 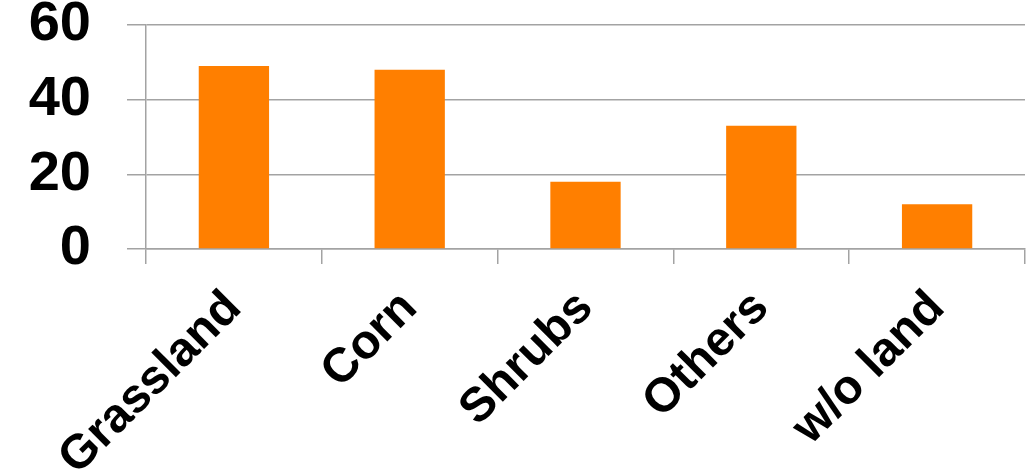 What do you see at coordinates (59, 96) in the screenshot?
I see `y-tick-label: 40` at bounding box center [59, 96].